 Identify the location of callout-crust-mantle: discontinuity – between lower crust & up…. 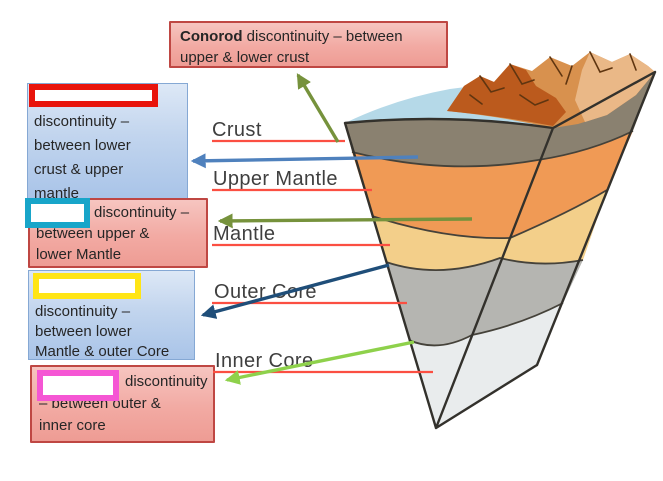
(107, 142).